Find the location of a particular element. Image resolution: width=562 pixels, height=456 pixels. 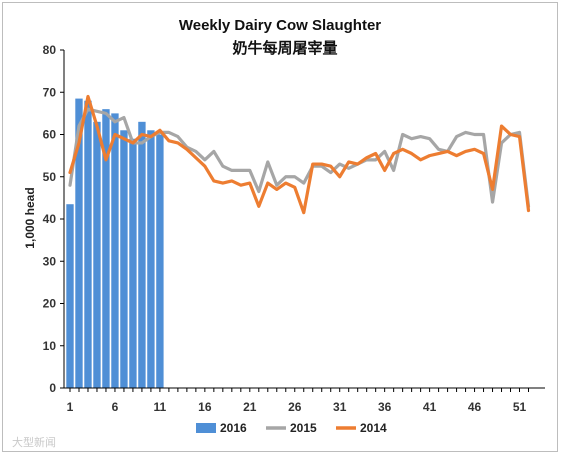

x-tick-label-16: 16 is located at coordinates (205, 407).